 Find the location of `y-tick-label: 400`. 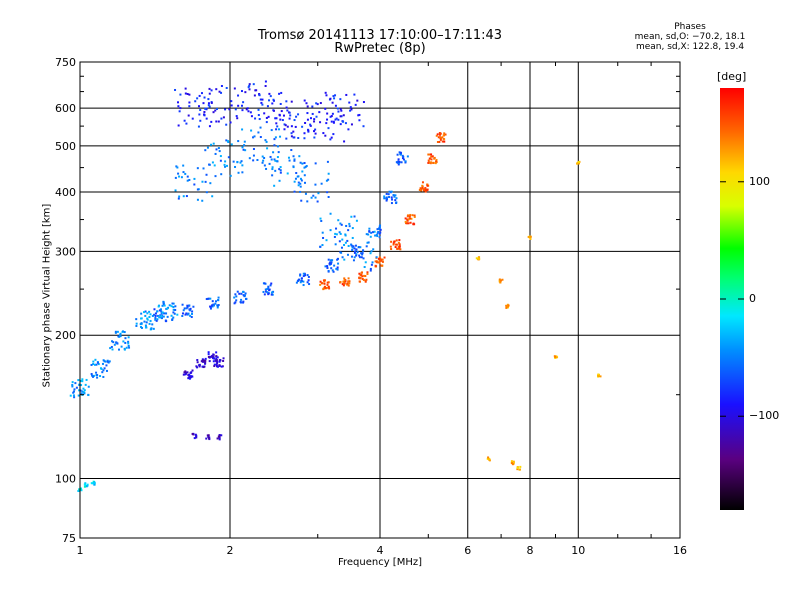

y-tick-label: 400 is located at coordinates (65, 192).